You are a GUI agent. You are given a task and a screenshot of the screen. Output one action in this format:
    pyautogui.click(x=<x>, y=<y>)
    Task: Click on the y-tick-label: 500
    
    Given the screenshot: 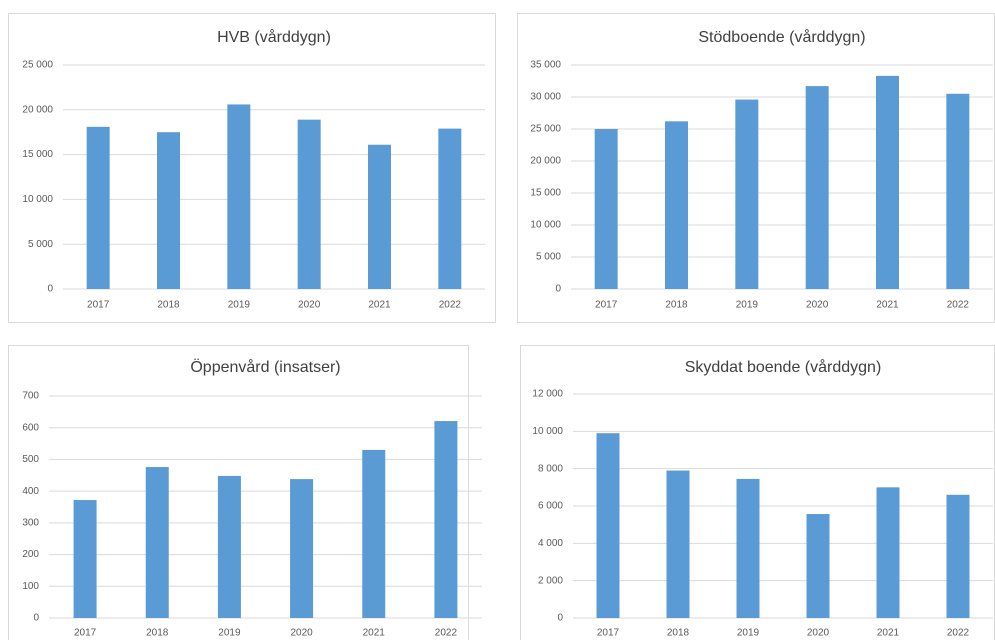 What is the action you would take?
    pyautogui.click(x=30, y=459)
    